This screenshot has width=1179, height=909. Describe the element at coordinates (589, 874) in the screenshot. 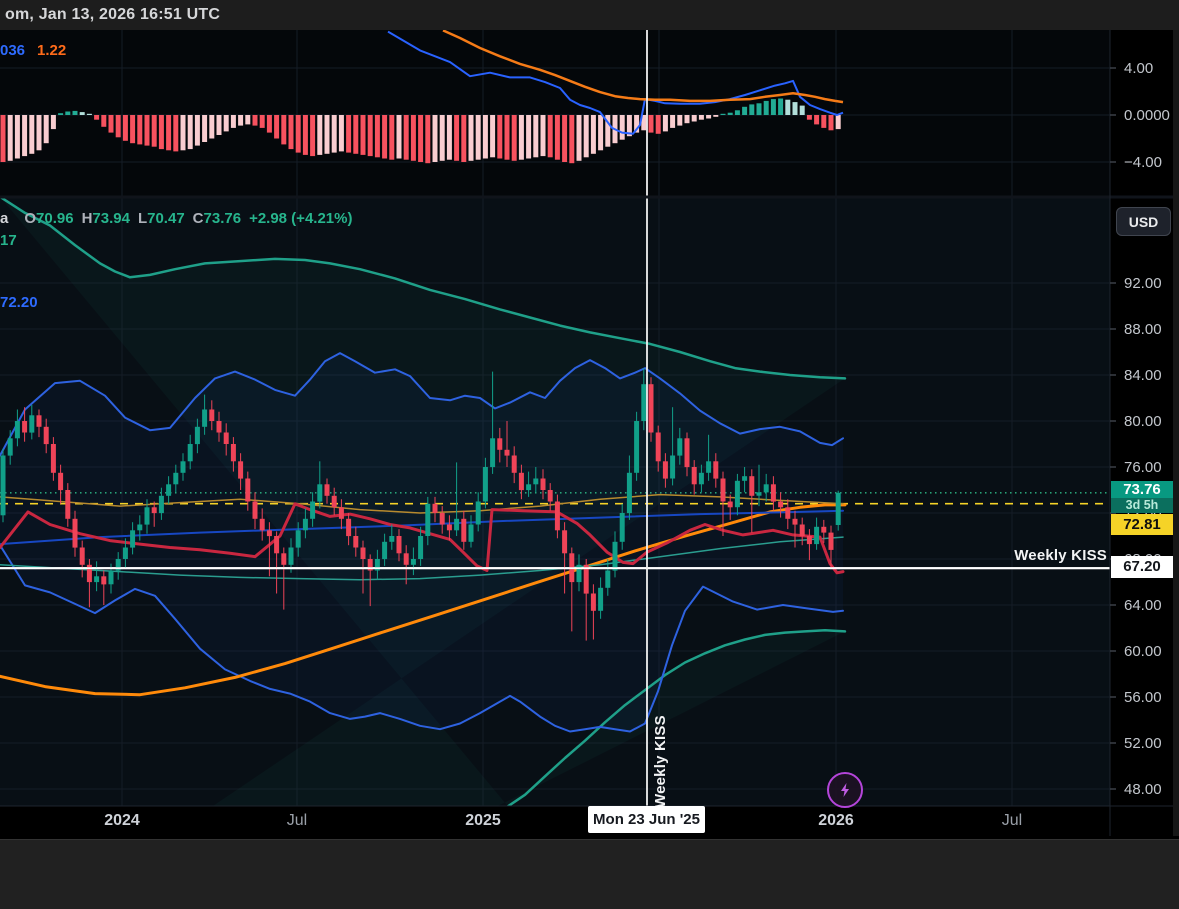

I see `bottom-panel` at that location.